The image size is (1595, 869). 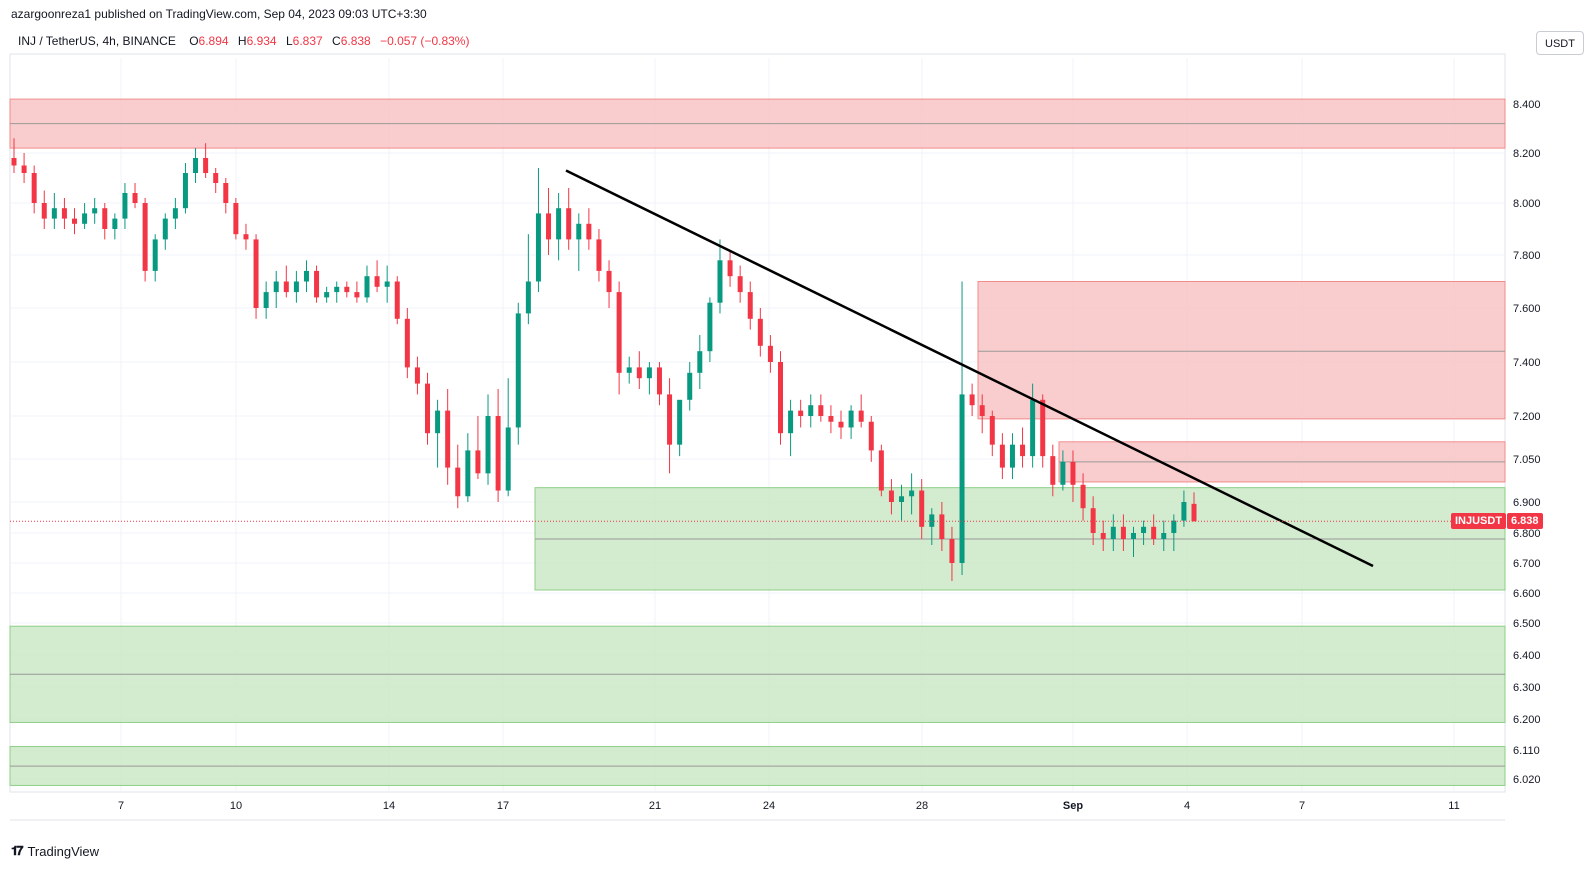 I want to click on y-tick-label: 7.400, so click(x=1527, y=363).